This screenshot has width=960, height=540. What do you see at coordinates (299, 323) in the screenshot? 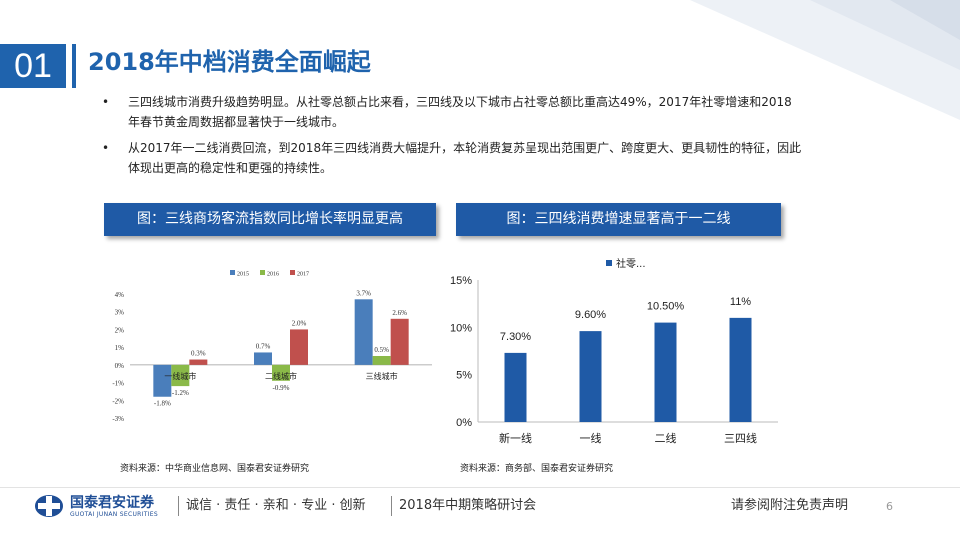
I see `data-label: 2.0%` at bounding box center [299, 323].